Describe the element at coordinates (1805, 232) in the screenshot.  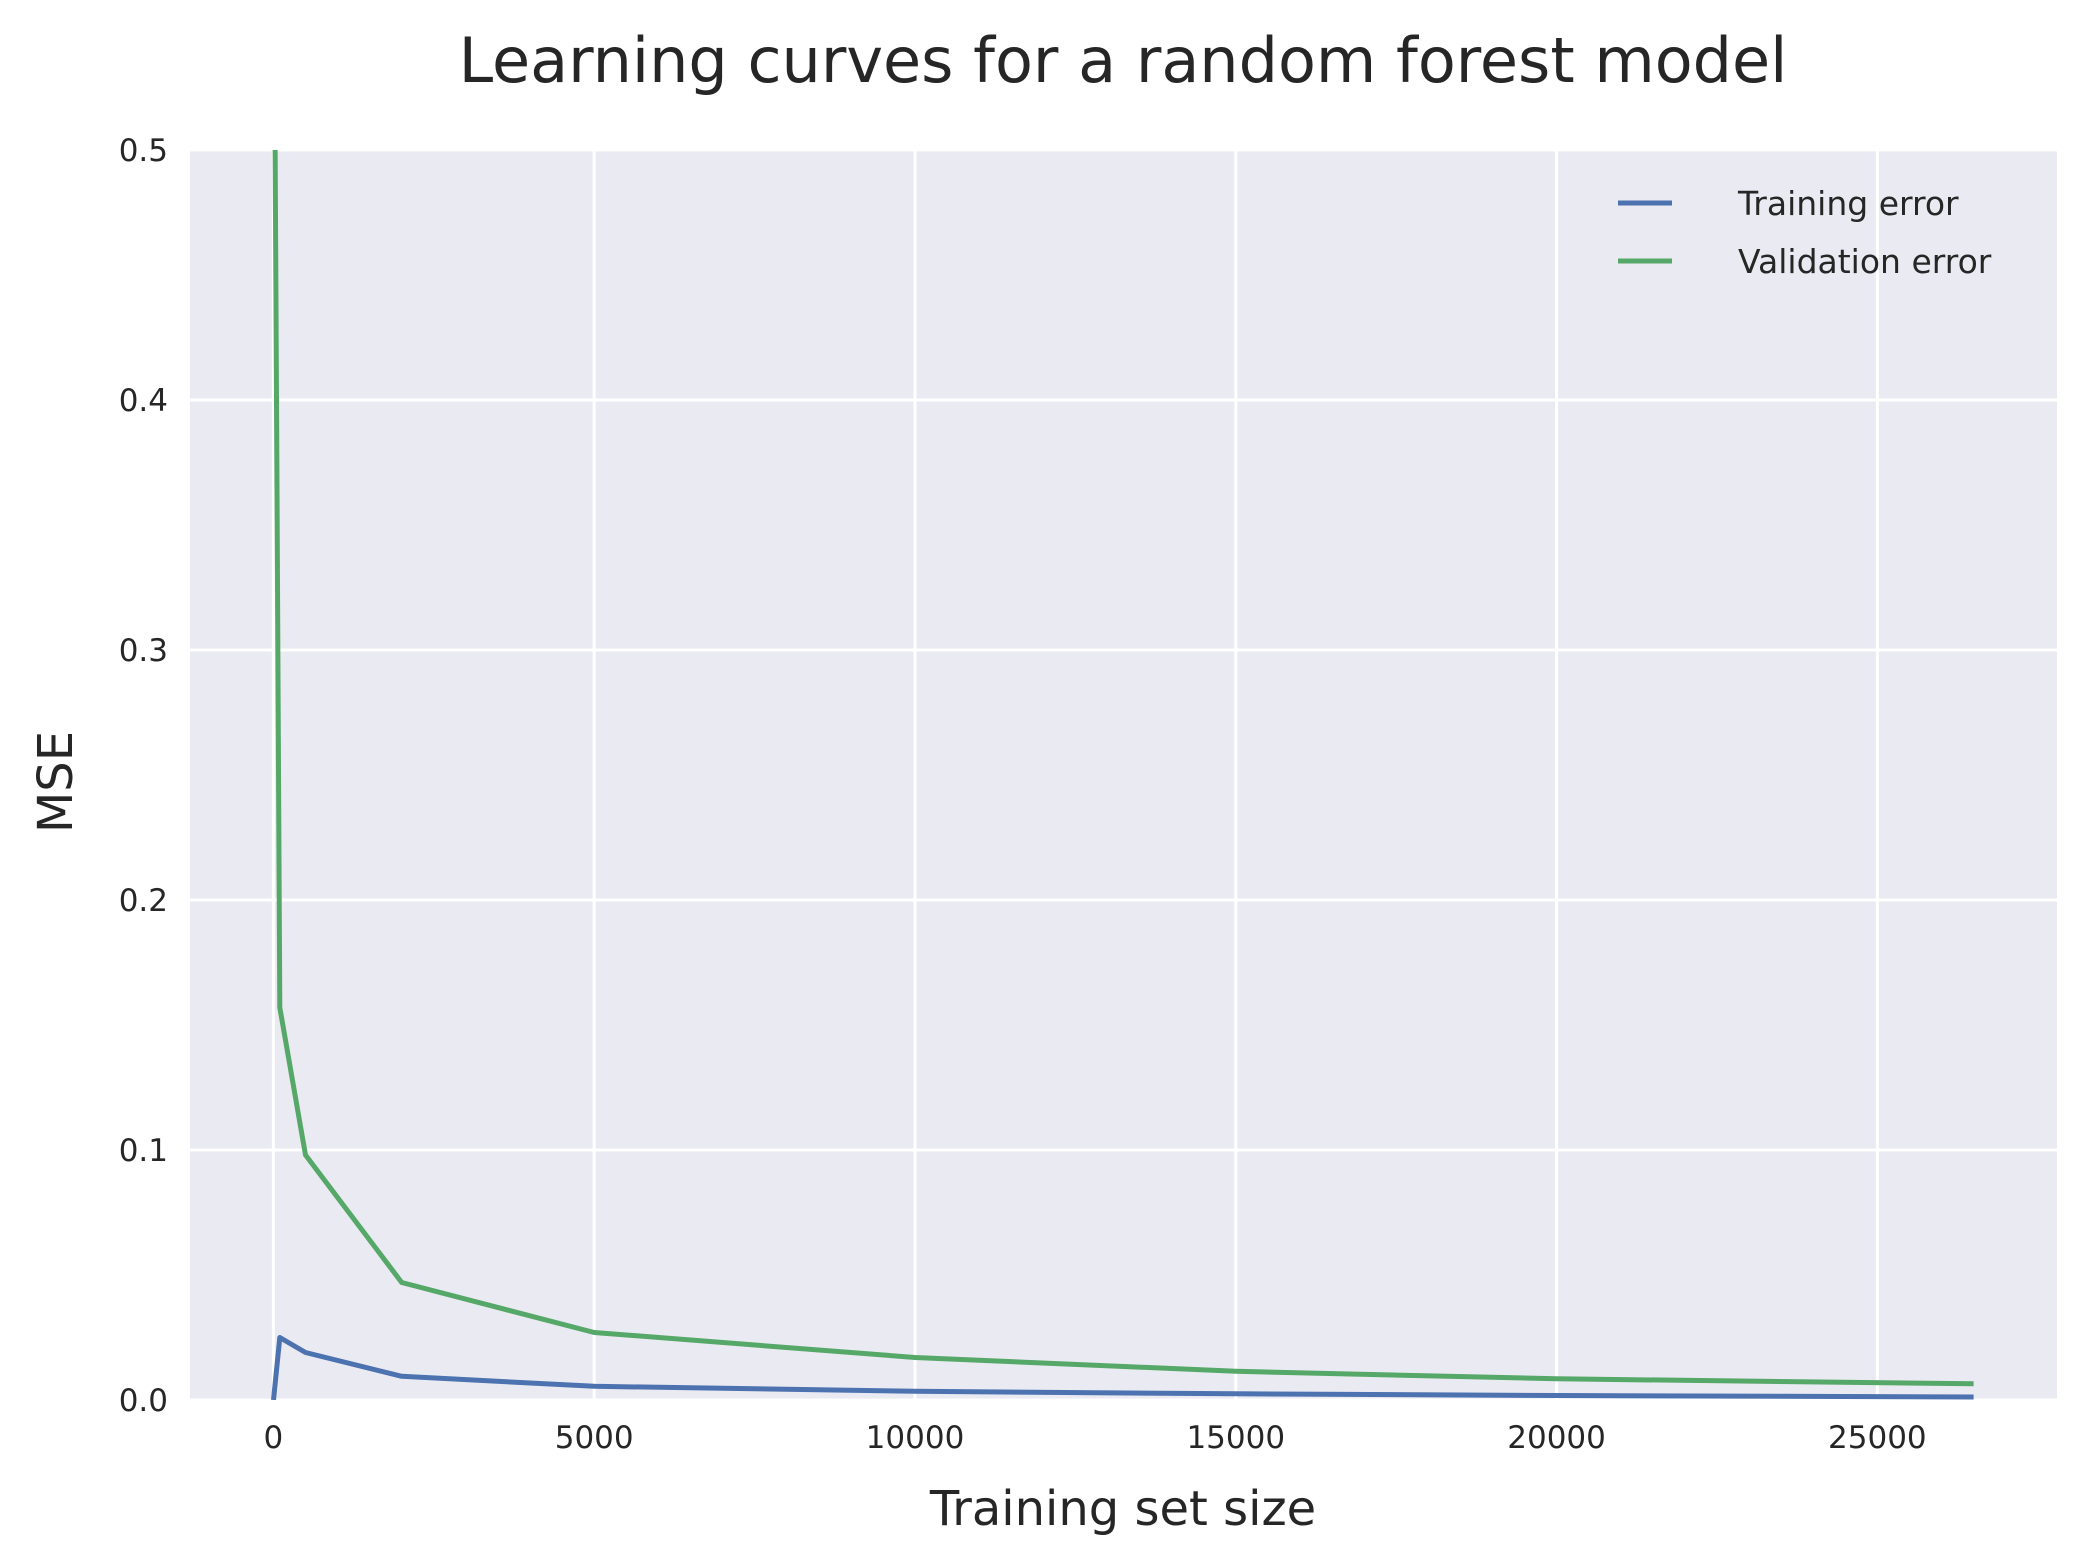
I see `legend: Training error Validation error` at that location.